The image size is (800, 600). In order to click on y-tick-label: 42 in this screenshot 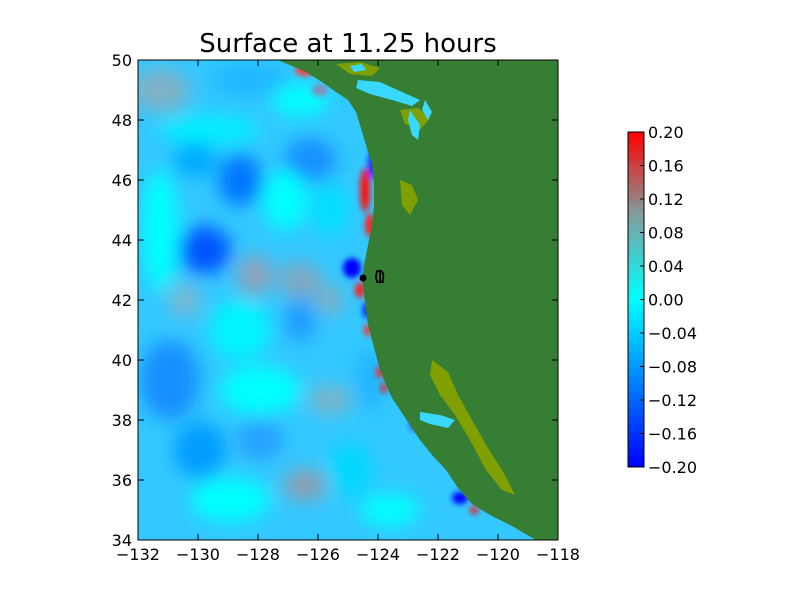, I will do `click(122, 300)`.